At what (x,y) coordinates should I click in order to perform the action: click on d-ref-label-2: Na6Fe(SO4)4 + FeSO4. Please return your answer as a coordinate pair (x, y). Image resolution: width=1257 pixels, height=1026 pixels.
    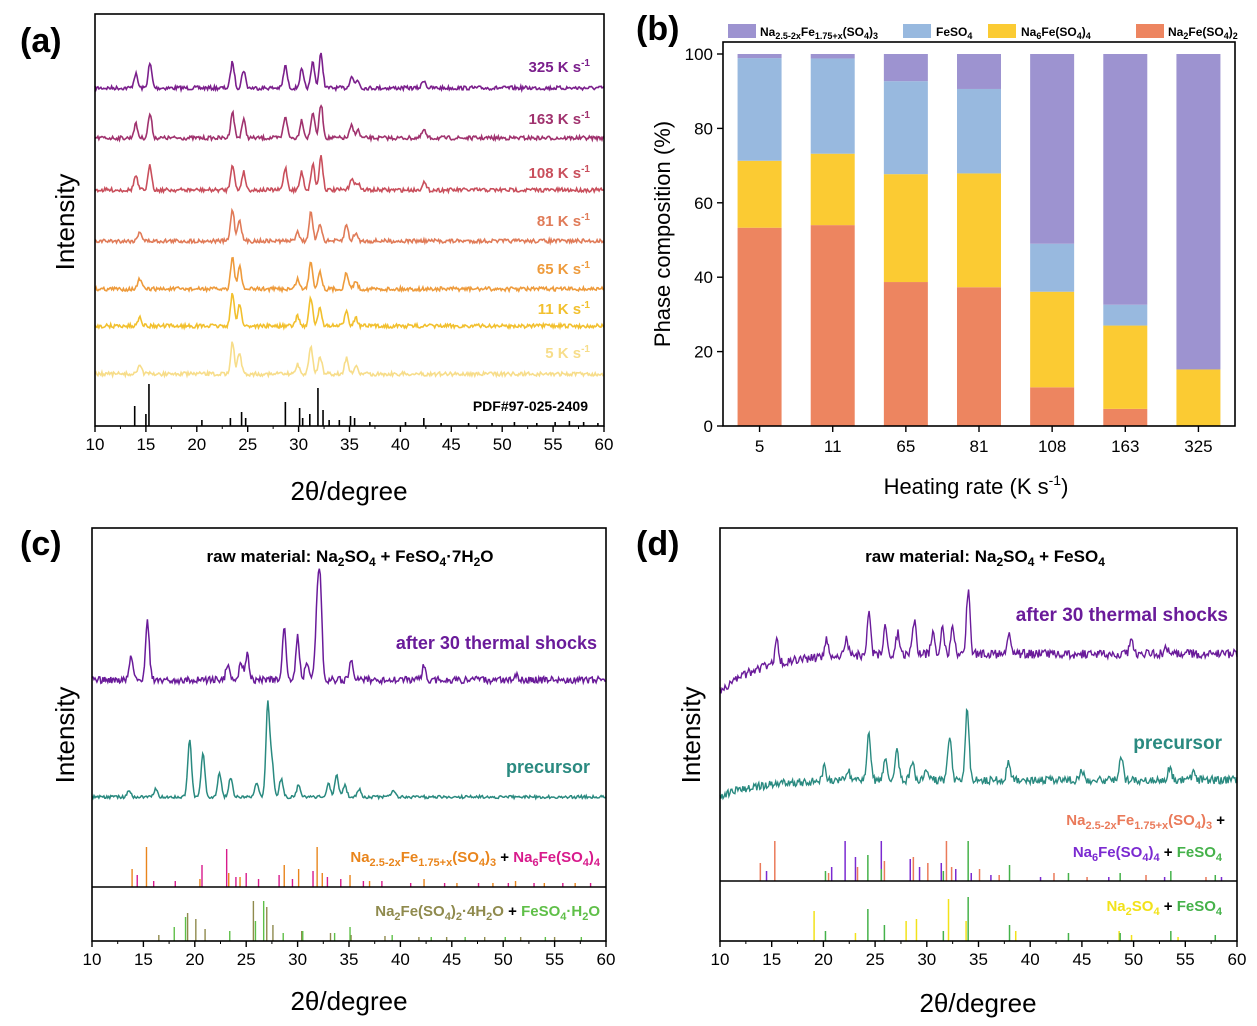
    Looking at the image, I should click on (1148, 854).